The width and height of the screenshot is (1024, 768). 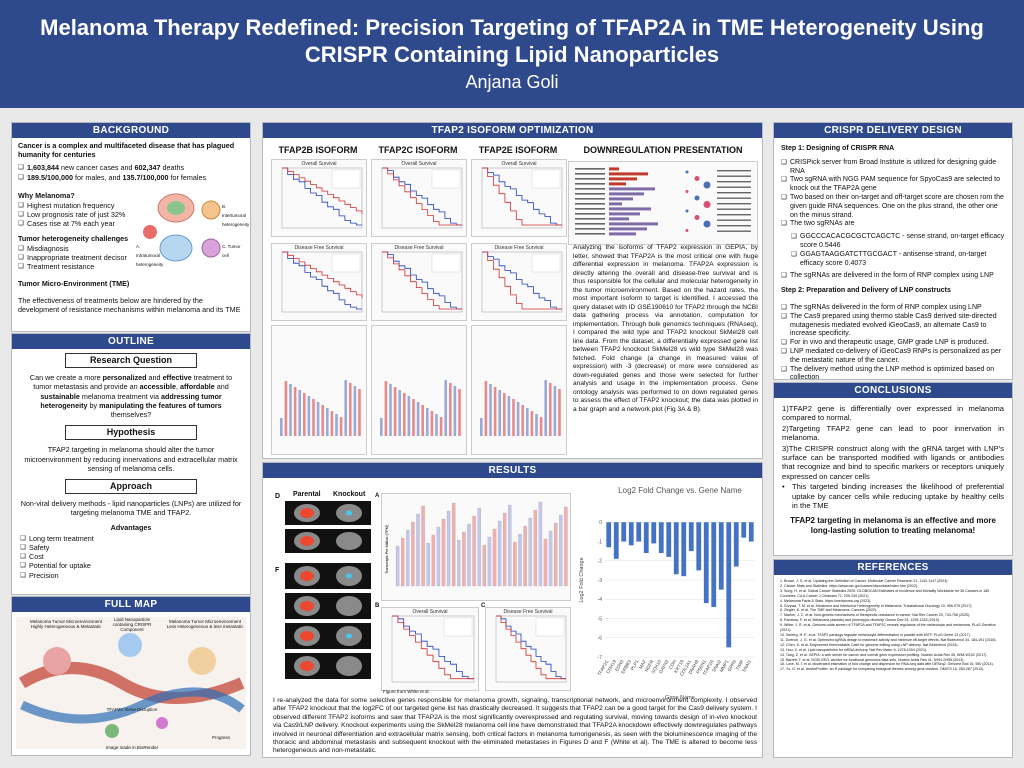 I want to click on x-tick-label: CDH, so click(x=672, y=664).